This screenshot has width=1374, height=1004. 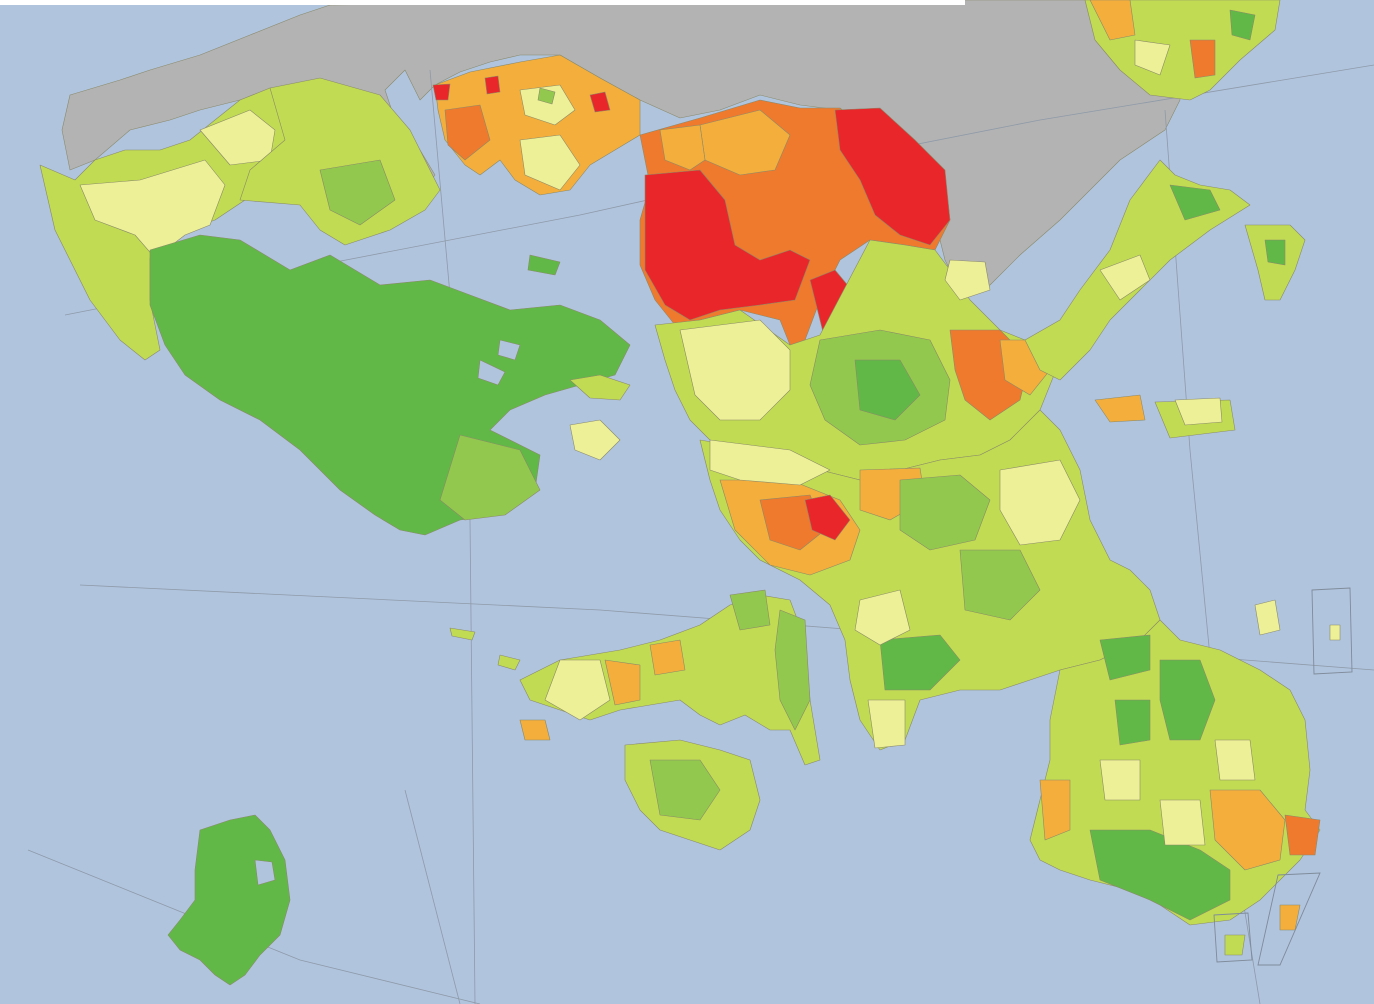 I want to click on inset-frames, so click(x=1283, y=776).